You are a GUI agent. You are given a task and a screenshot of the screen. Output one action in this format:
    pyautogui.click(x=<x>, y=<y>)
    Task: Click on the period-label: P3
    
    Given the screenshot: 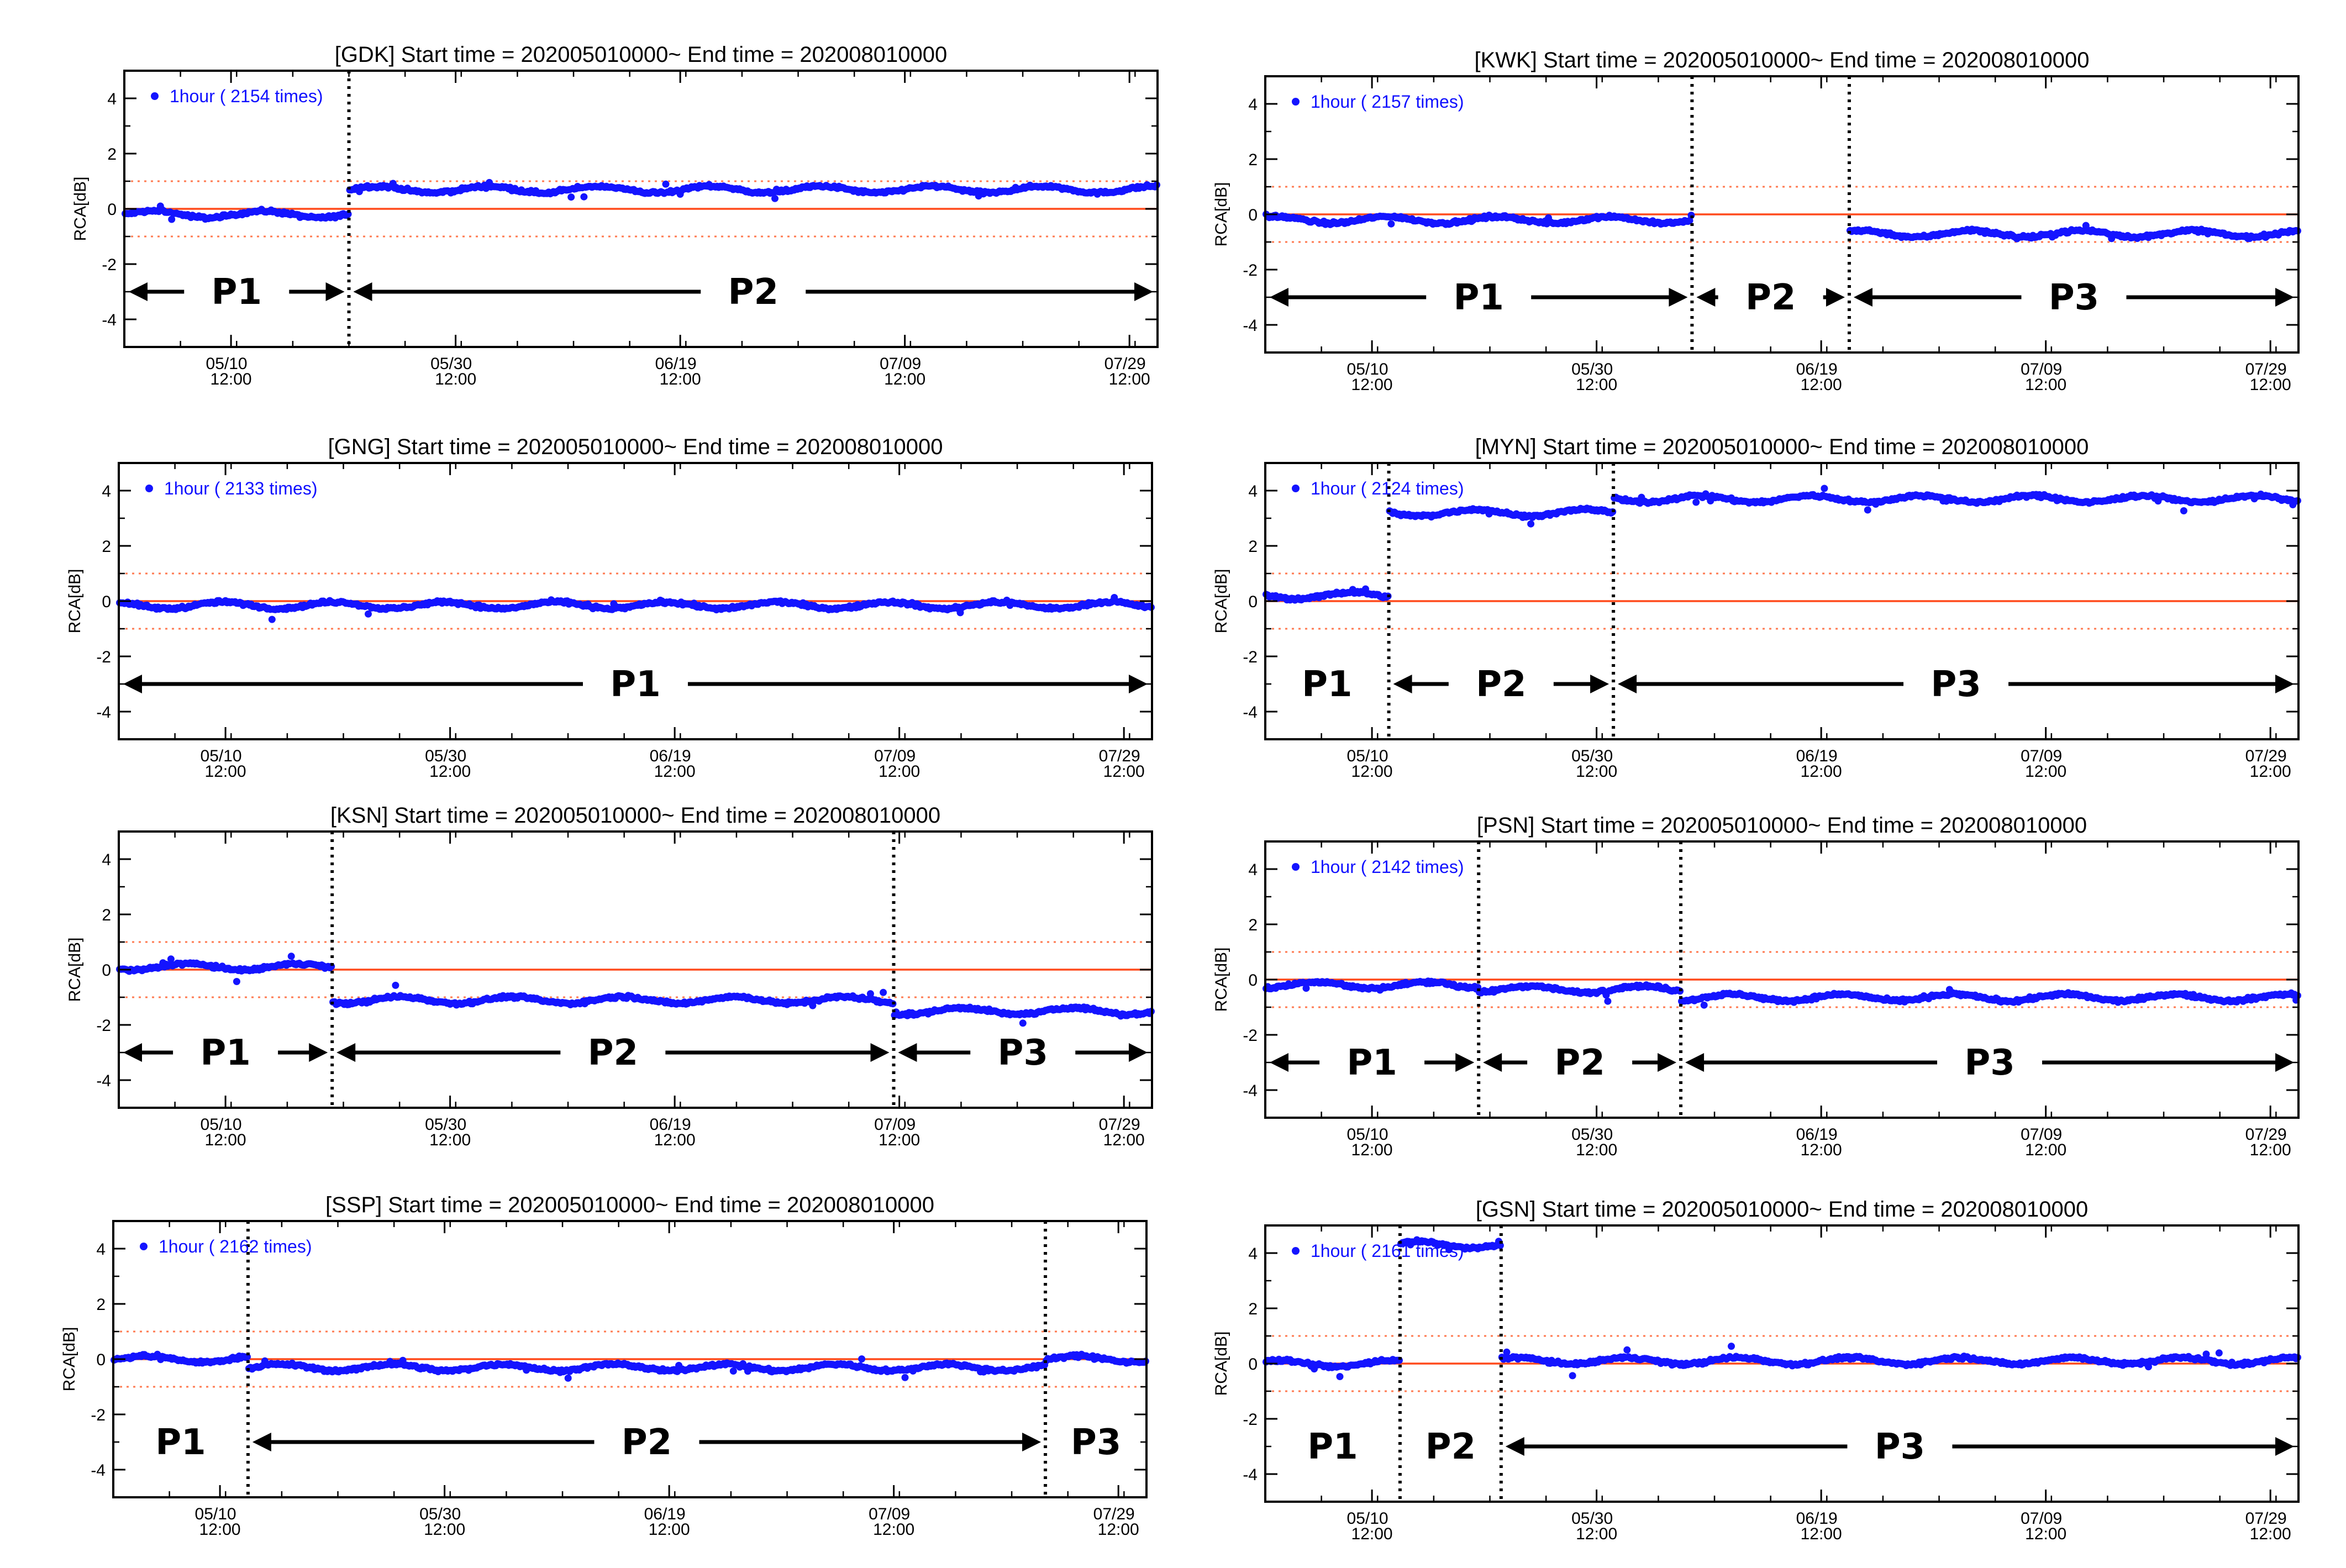 What is the action you would take?
    pyautogui.click(x=1956, y=684)
    